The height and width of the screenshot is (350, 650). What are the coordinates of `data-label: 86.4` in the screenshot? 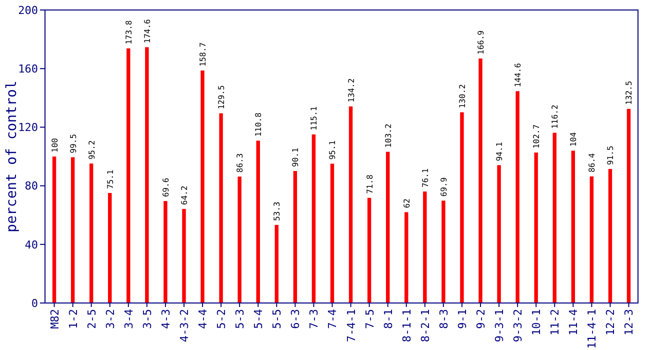 It's located at (592, 162).